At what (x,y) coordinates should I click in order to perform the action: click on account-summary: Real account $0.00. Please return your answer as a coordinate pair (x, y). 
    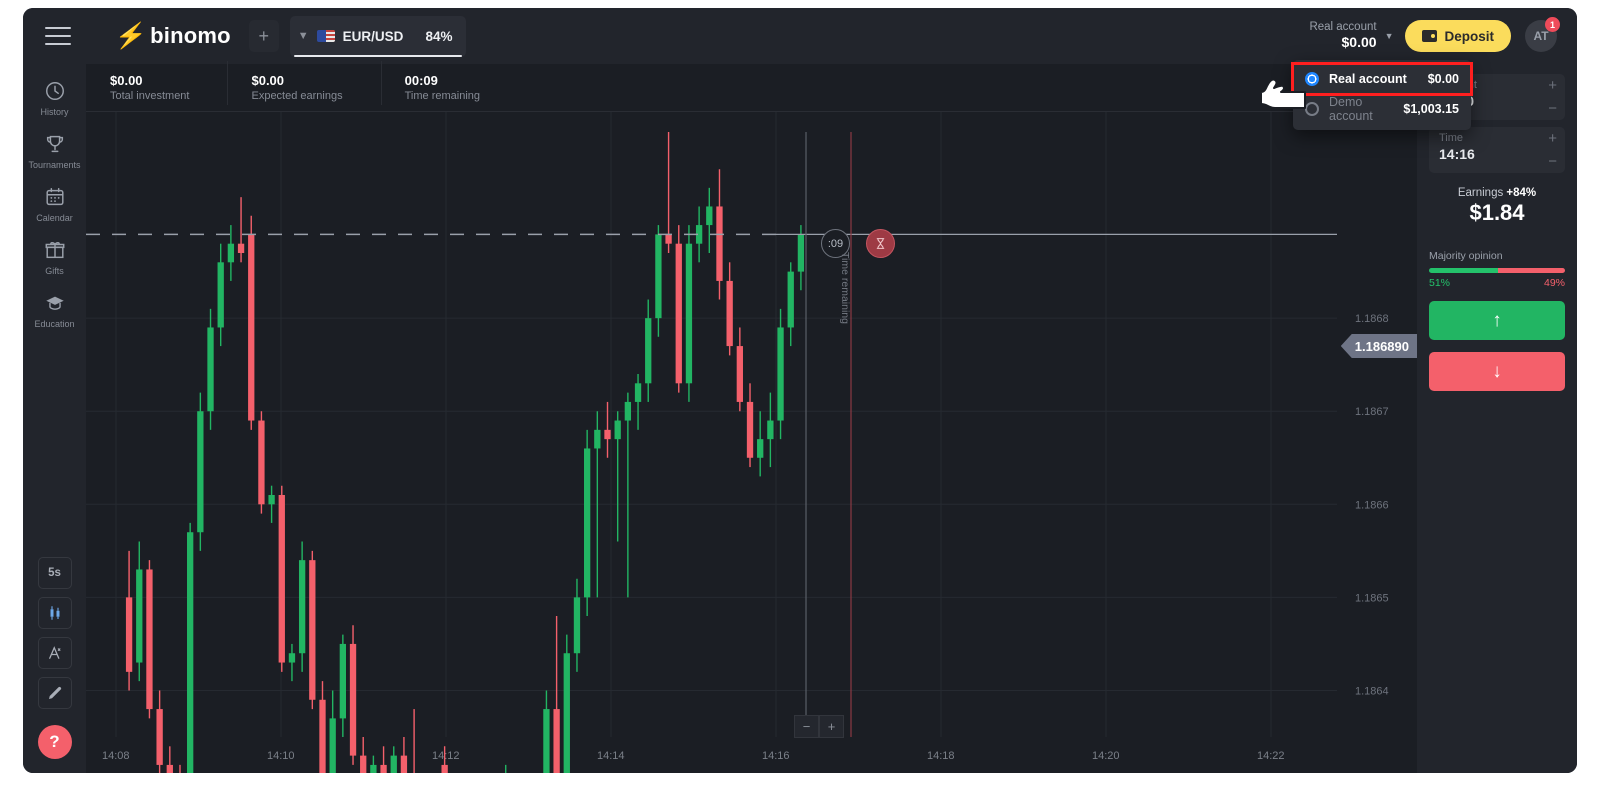
    Looking at the image, I should click on (1342, 36).